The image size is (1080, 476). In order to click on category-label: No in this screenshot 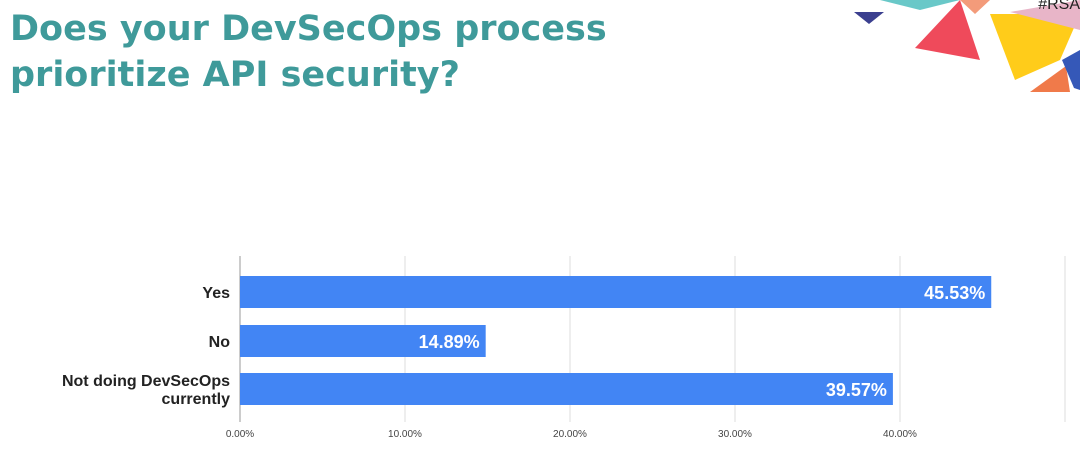, I will do `click(220, 342)`.